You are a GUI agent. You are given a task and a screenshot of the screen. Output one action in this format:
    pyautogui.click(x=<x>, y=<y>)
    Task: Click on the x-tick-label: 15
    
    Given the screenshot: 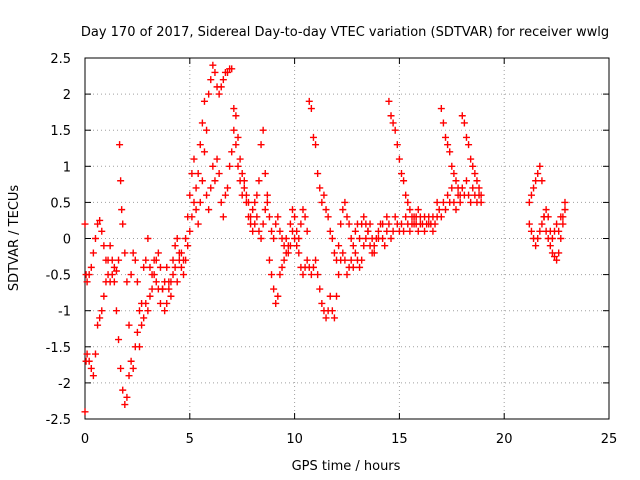 What is the action you would take?
    pyautogui.click(x=399, y=439)
    